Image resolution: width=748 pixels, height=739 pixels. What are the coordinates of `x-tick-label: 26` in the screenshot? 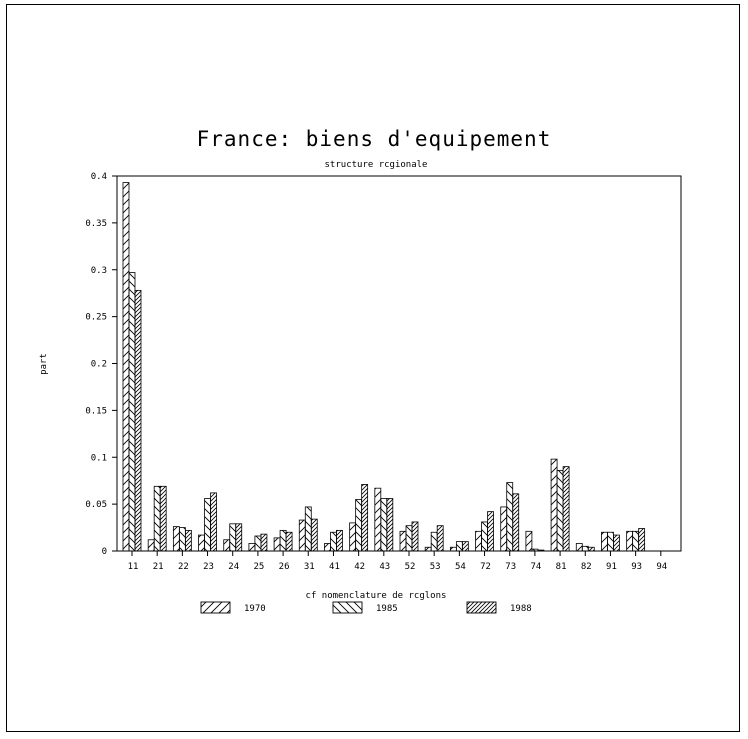 It's located at (284, 567).